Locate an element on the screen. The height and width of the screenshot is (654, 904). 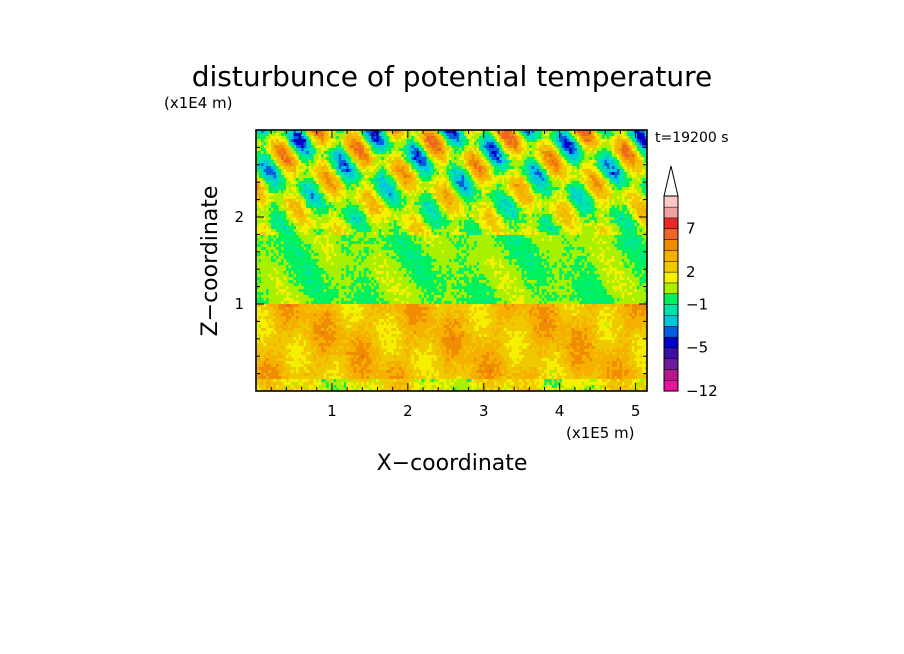
y-unit-label: (x1E4 m) is located at coordinates (198, 103).